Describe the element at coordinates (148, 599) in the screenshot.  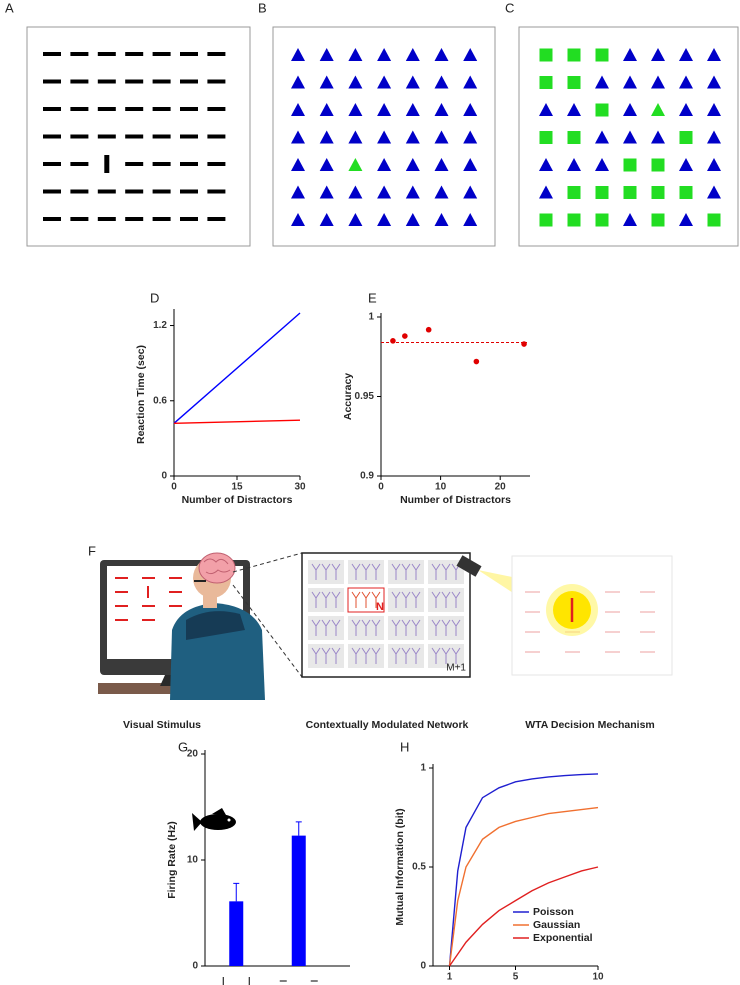
I see `screen-stimulus` at that location.